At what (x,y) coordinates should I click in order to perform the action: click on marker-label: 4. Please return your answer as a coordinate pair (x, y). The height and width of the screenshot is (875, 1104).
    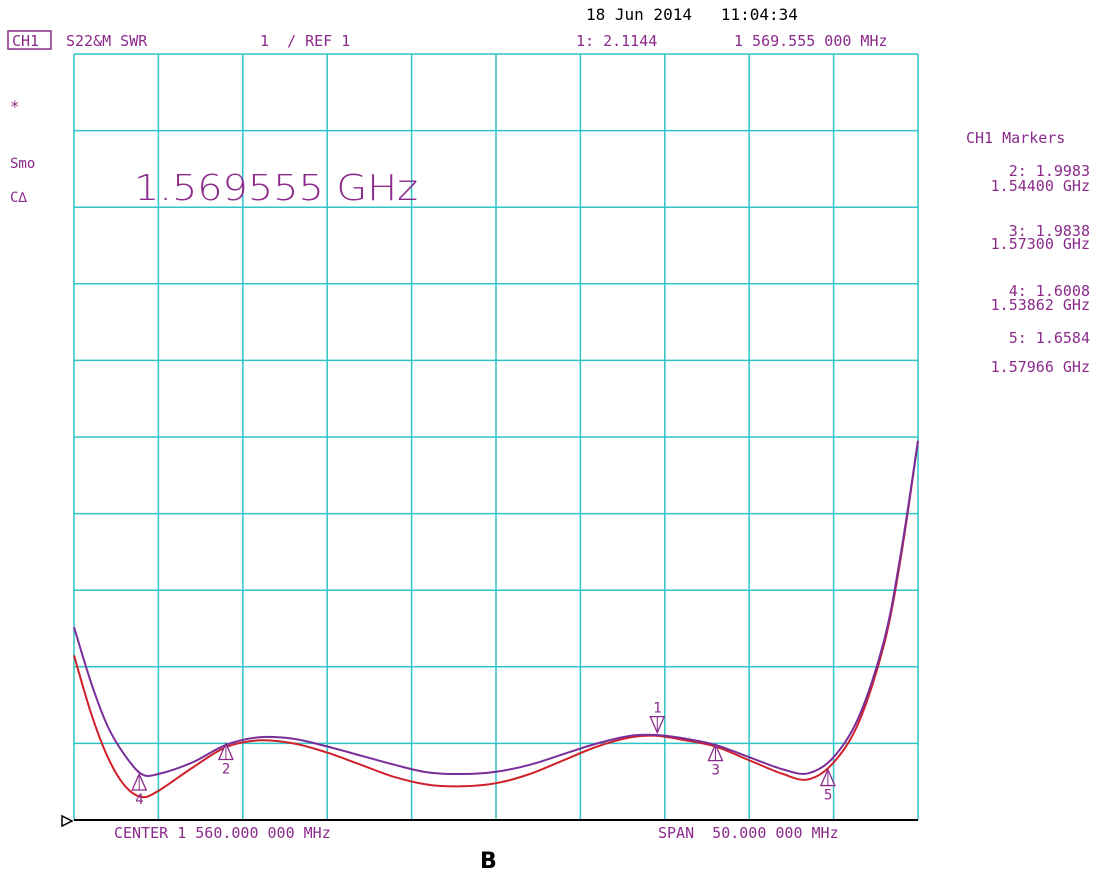
    Looking at the image, I should click on (139, 800).